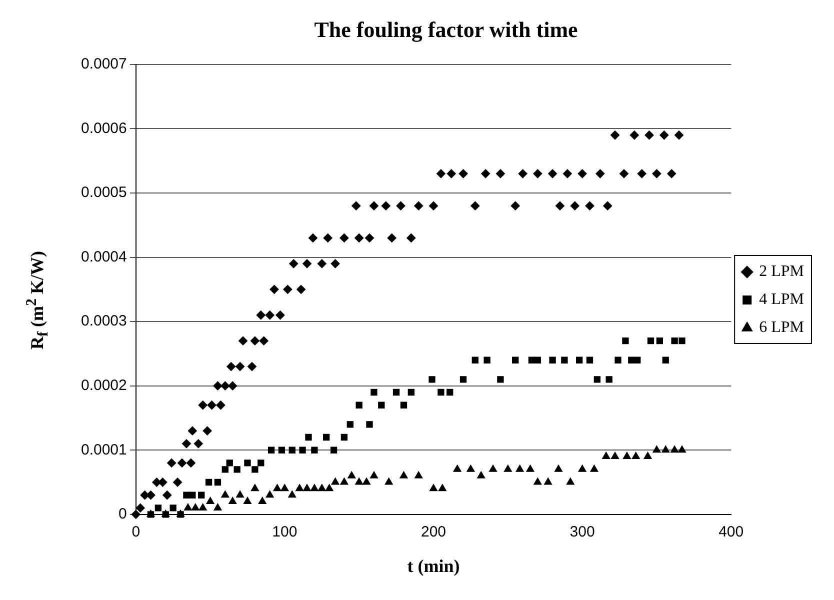 Image resolution: width=834 pixels, height=600 pixels. Describe the element at coordinates (103, 64) in the screenshot. I see `y-tick-label: 0.0007` at that location.